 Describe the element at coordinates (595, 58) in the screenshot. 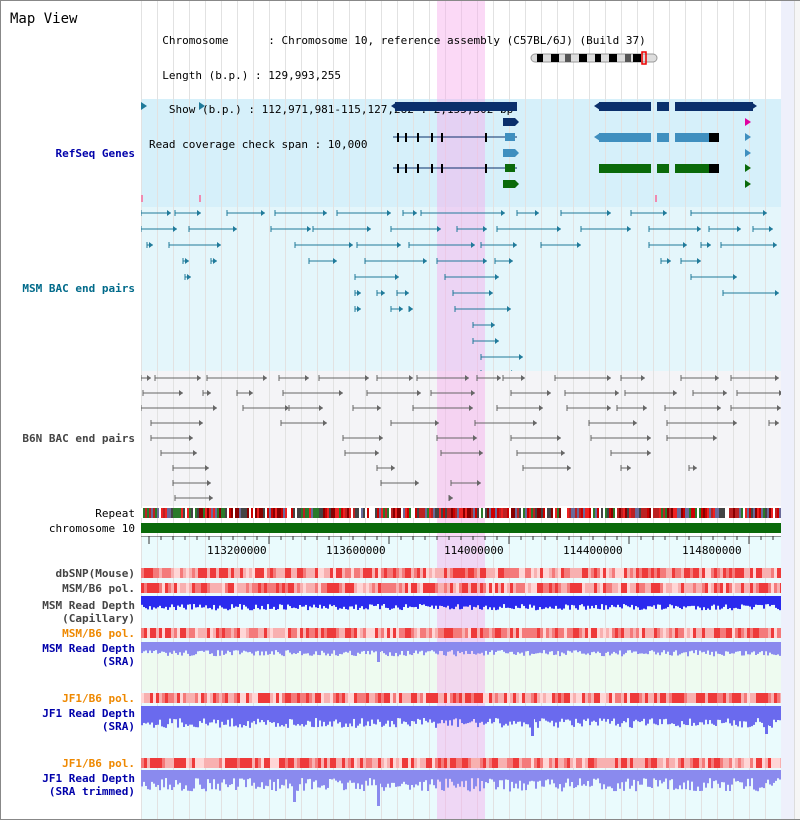

I see `chromosome-ideogram` at that location.